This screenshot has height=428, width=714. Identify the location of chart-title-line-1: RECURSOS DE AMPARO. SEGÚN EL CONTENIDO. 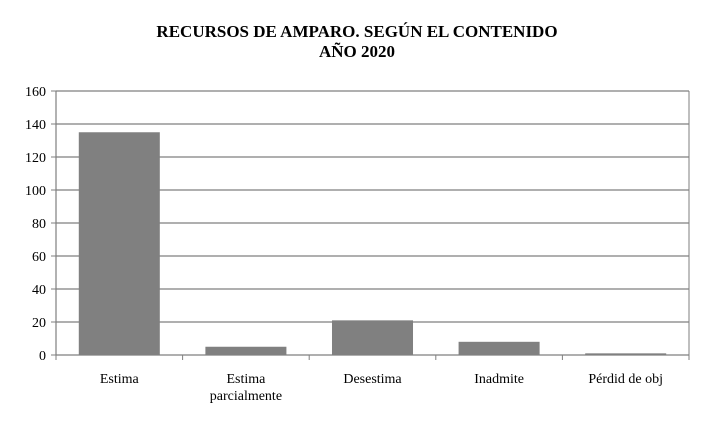
(357, 31).